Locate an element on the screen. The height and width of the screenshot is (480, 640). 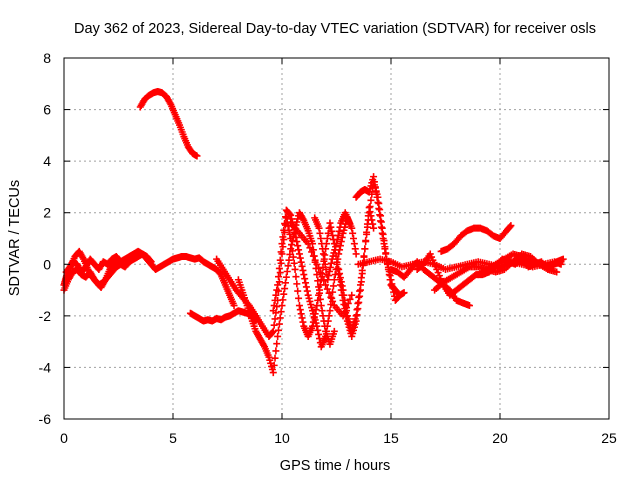
x-tick-label: 20 is located at coordinates (500, 438).